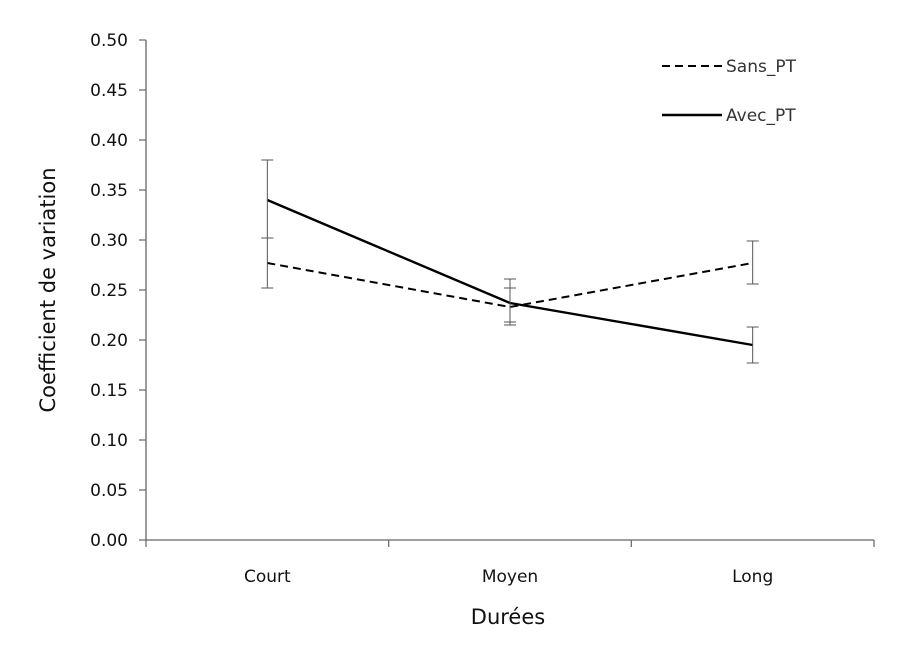 The width and height of the screenshot is (899, 652). Describe the element at coordinates (109, 441) in the screenshot. I see `y-tick-label: 0.10` at that location.